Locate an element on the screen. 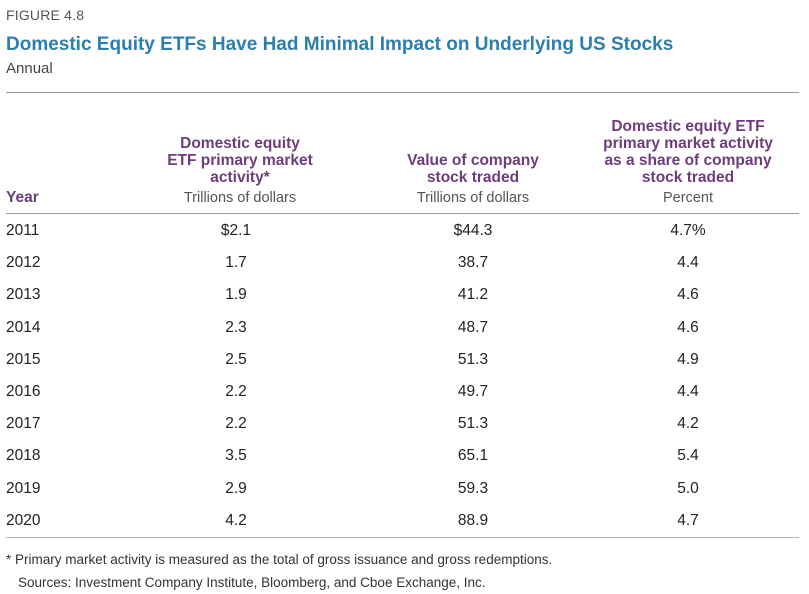  year-cell: 2019 is located at coordinates (23, 488).